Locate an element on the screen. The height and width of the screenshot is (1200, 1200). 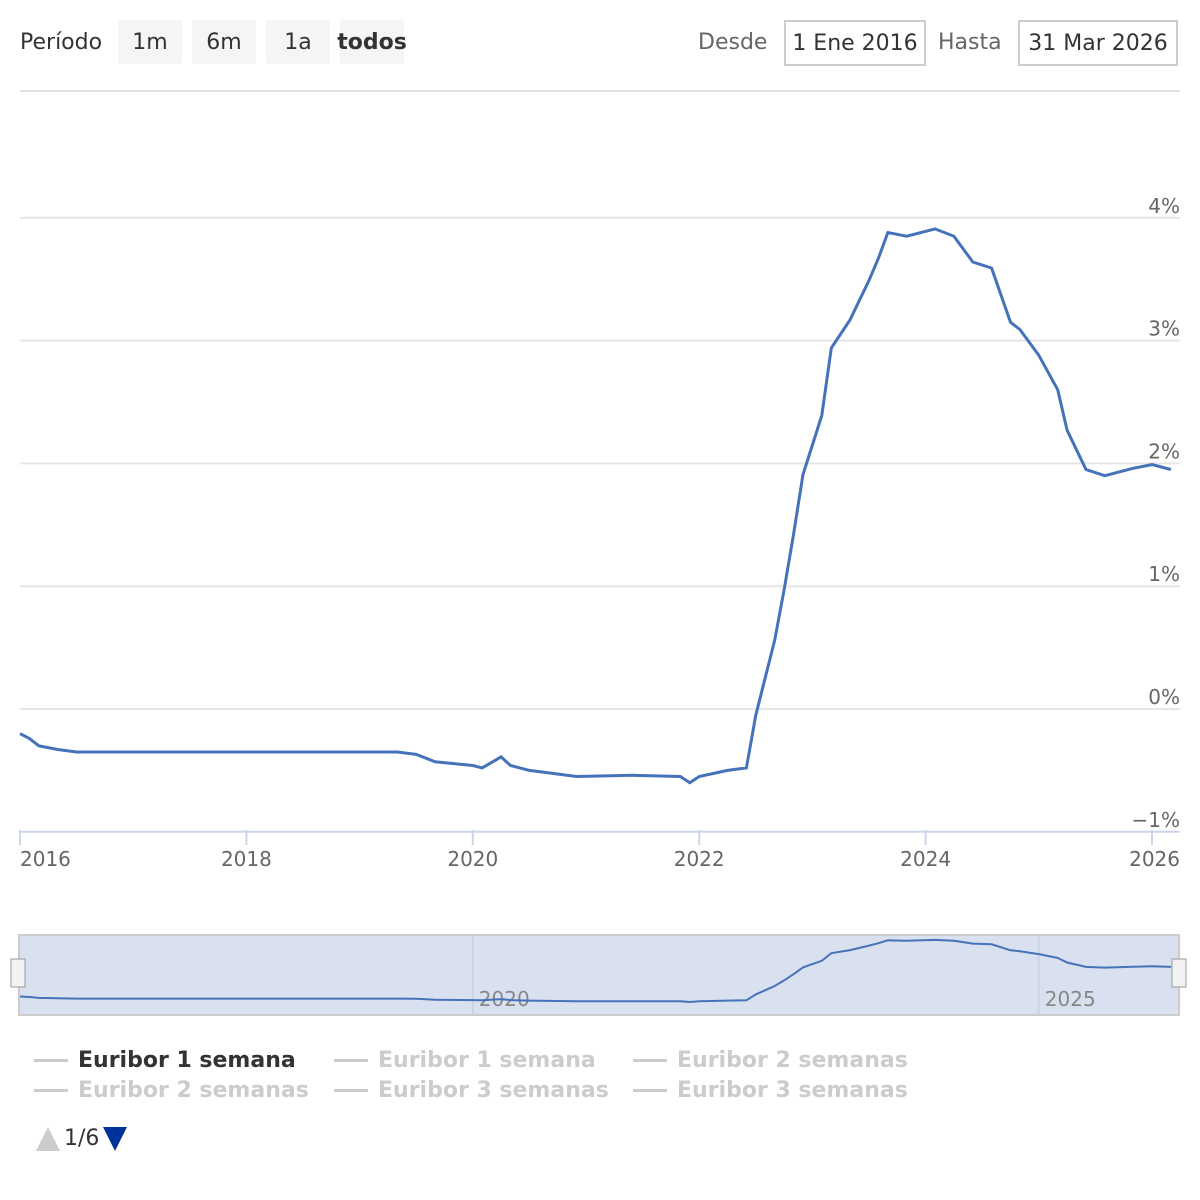
from-label: Desde is located at coordinates (733, 42).